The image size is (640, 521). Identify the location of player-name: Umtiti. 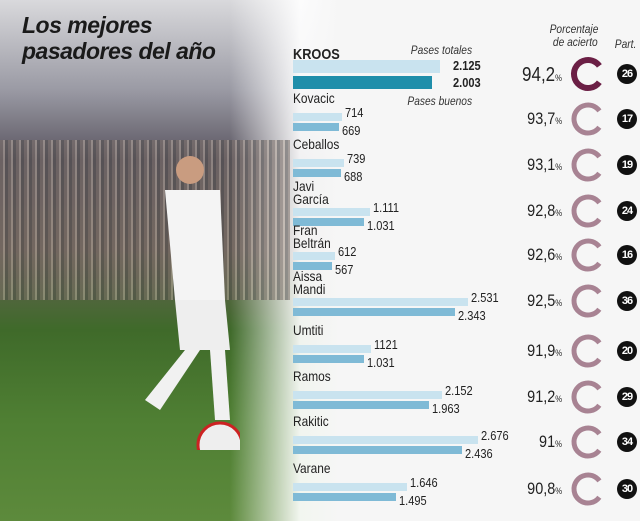
(308, 330).